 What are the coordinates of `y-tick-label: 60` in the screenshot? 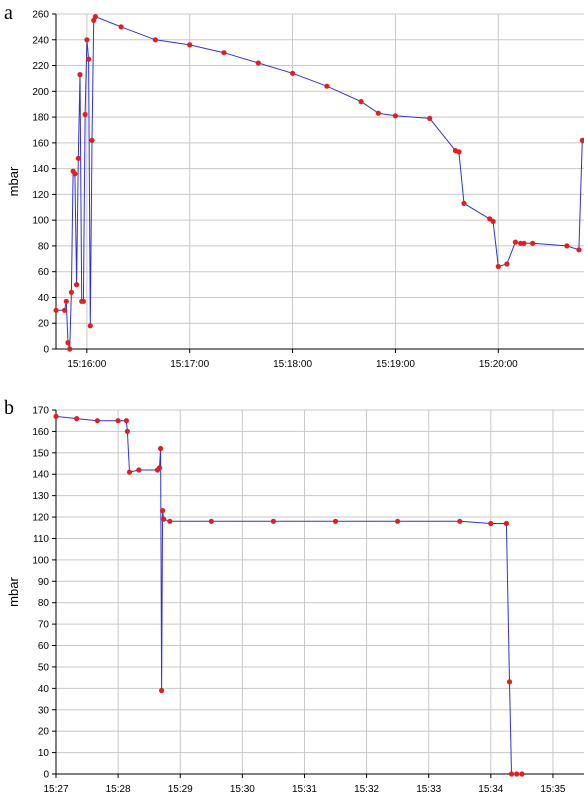 It's located at (44, 272).